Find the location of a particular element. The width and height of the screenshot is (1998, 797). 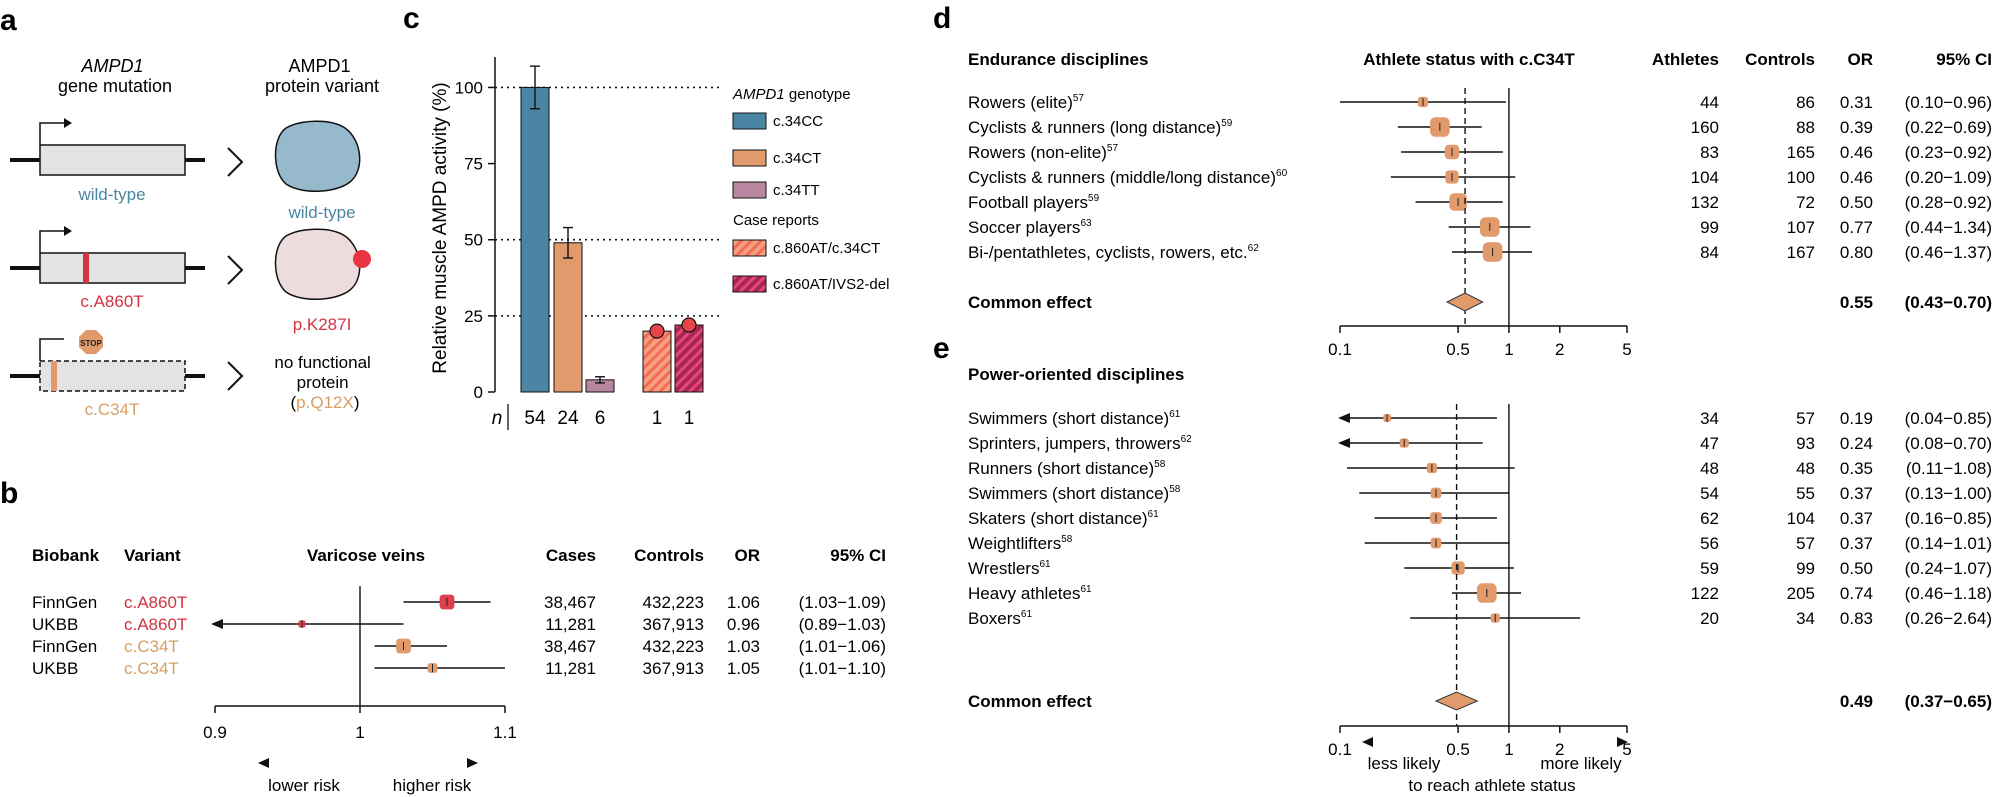

or-value: 0.37 is located at coordinates (1856, 518).